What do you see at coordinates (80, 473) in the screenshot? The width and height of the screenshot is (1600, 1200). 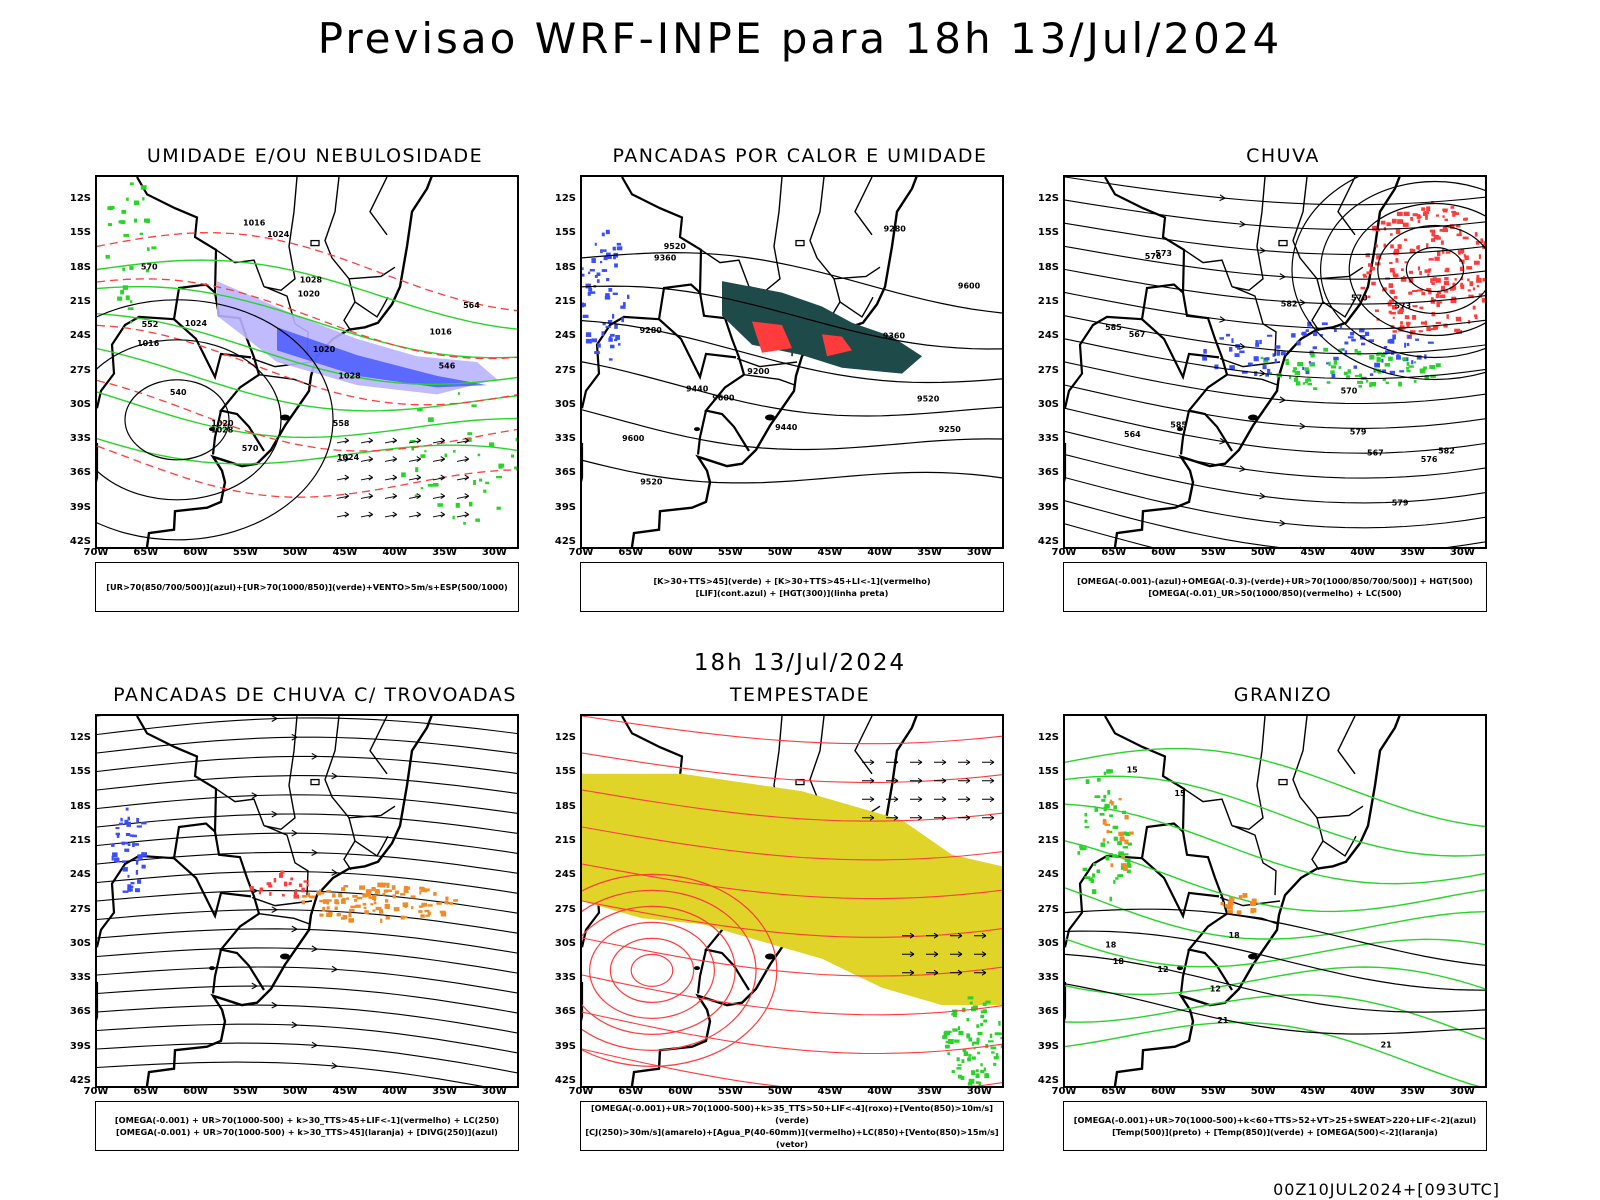 I see `lat-tick-label: 36S` at bounding box center [80, 473].